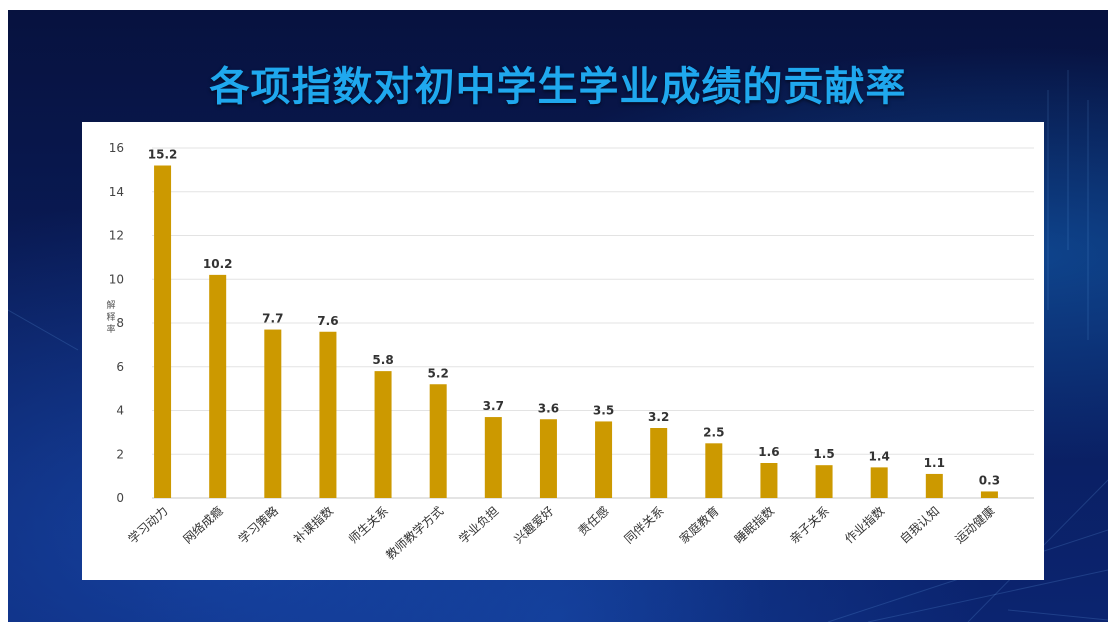 This screenshot has width=1110, height=628. What do you see at coordinates (272, 319) in the screenshot?
I see `data-label: 7.7` at bounding box center [272, 319].